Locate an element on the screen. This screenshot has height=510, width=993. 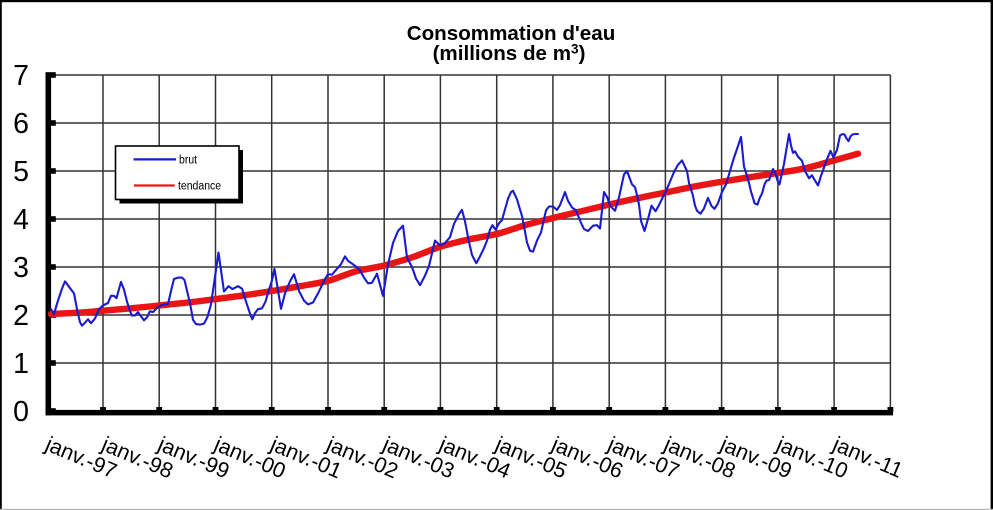
svg-text: 6 is located at coordinates (21, 124).